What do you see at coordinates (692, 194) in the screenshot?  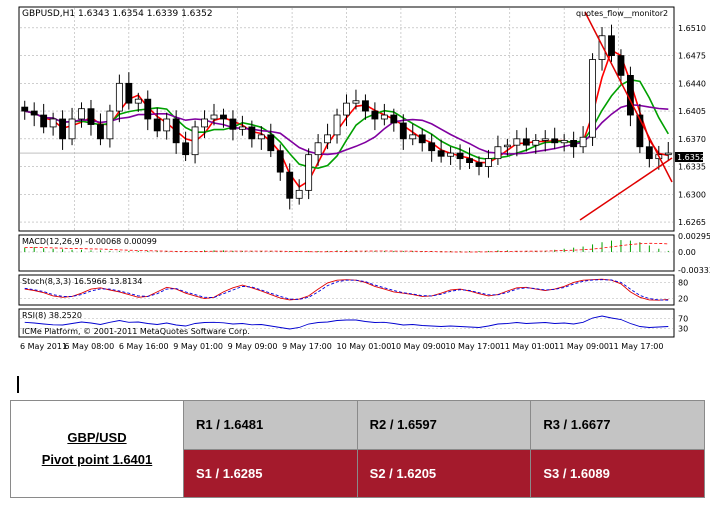 I see `y-tick-label: 1.6300` at bounding box center [692, 194].